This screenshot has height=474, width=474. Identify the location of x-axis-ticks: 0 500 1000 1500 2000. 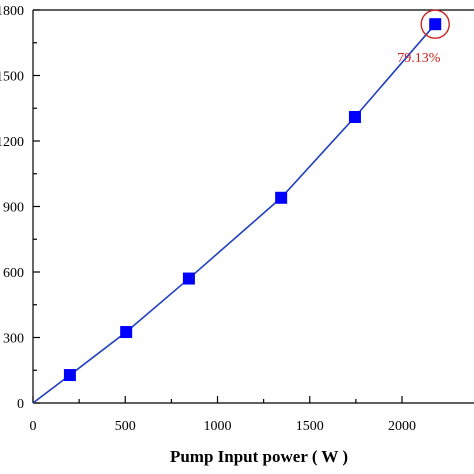
(223, 415).